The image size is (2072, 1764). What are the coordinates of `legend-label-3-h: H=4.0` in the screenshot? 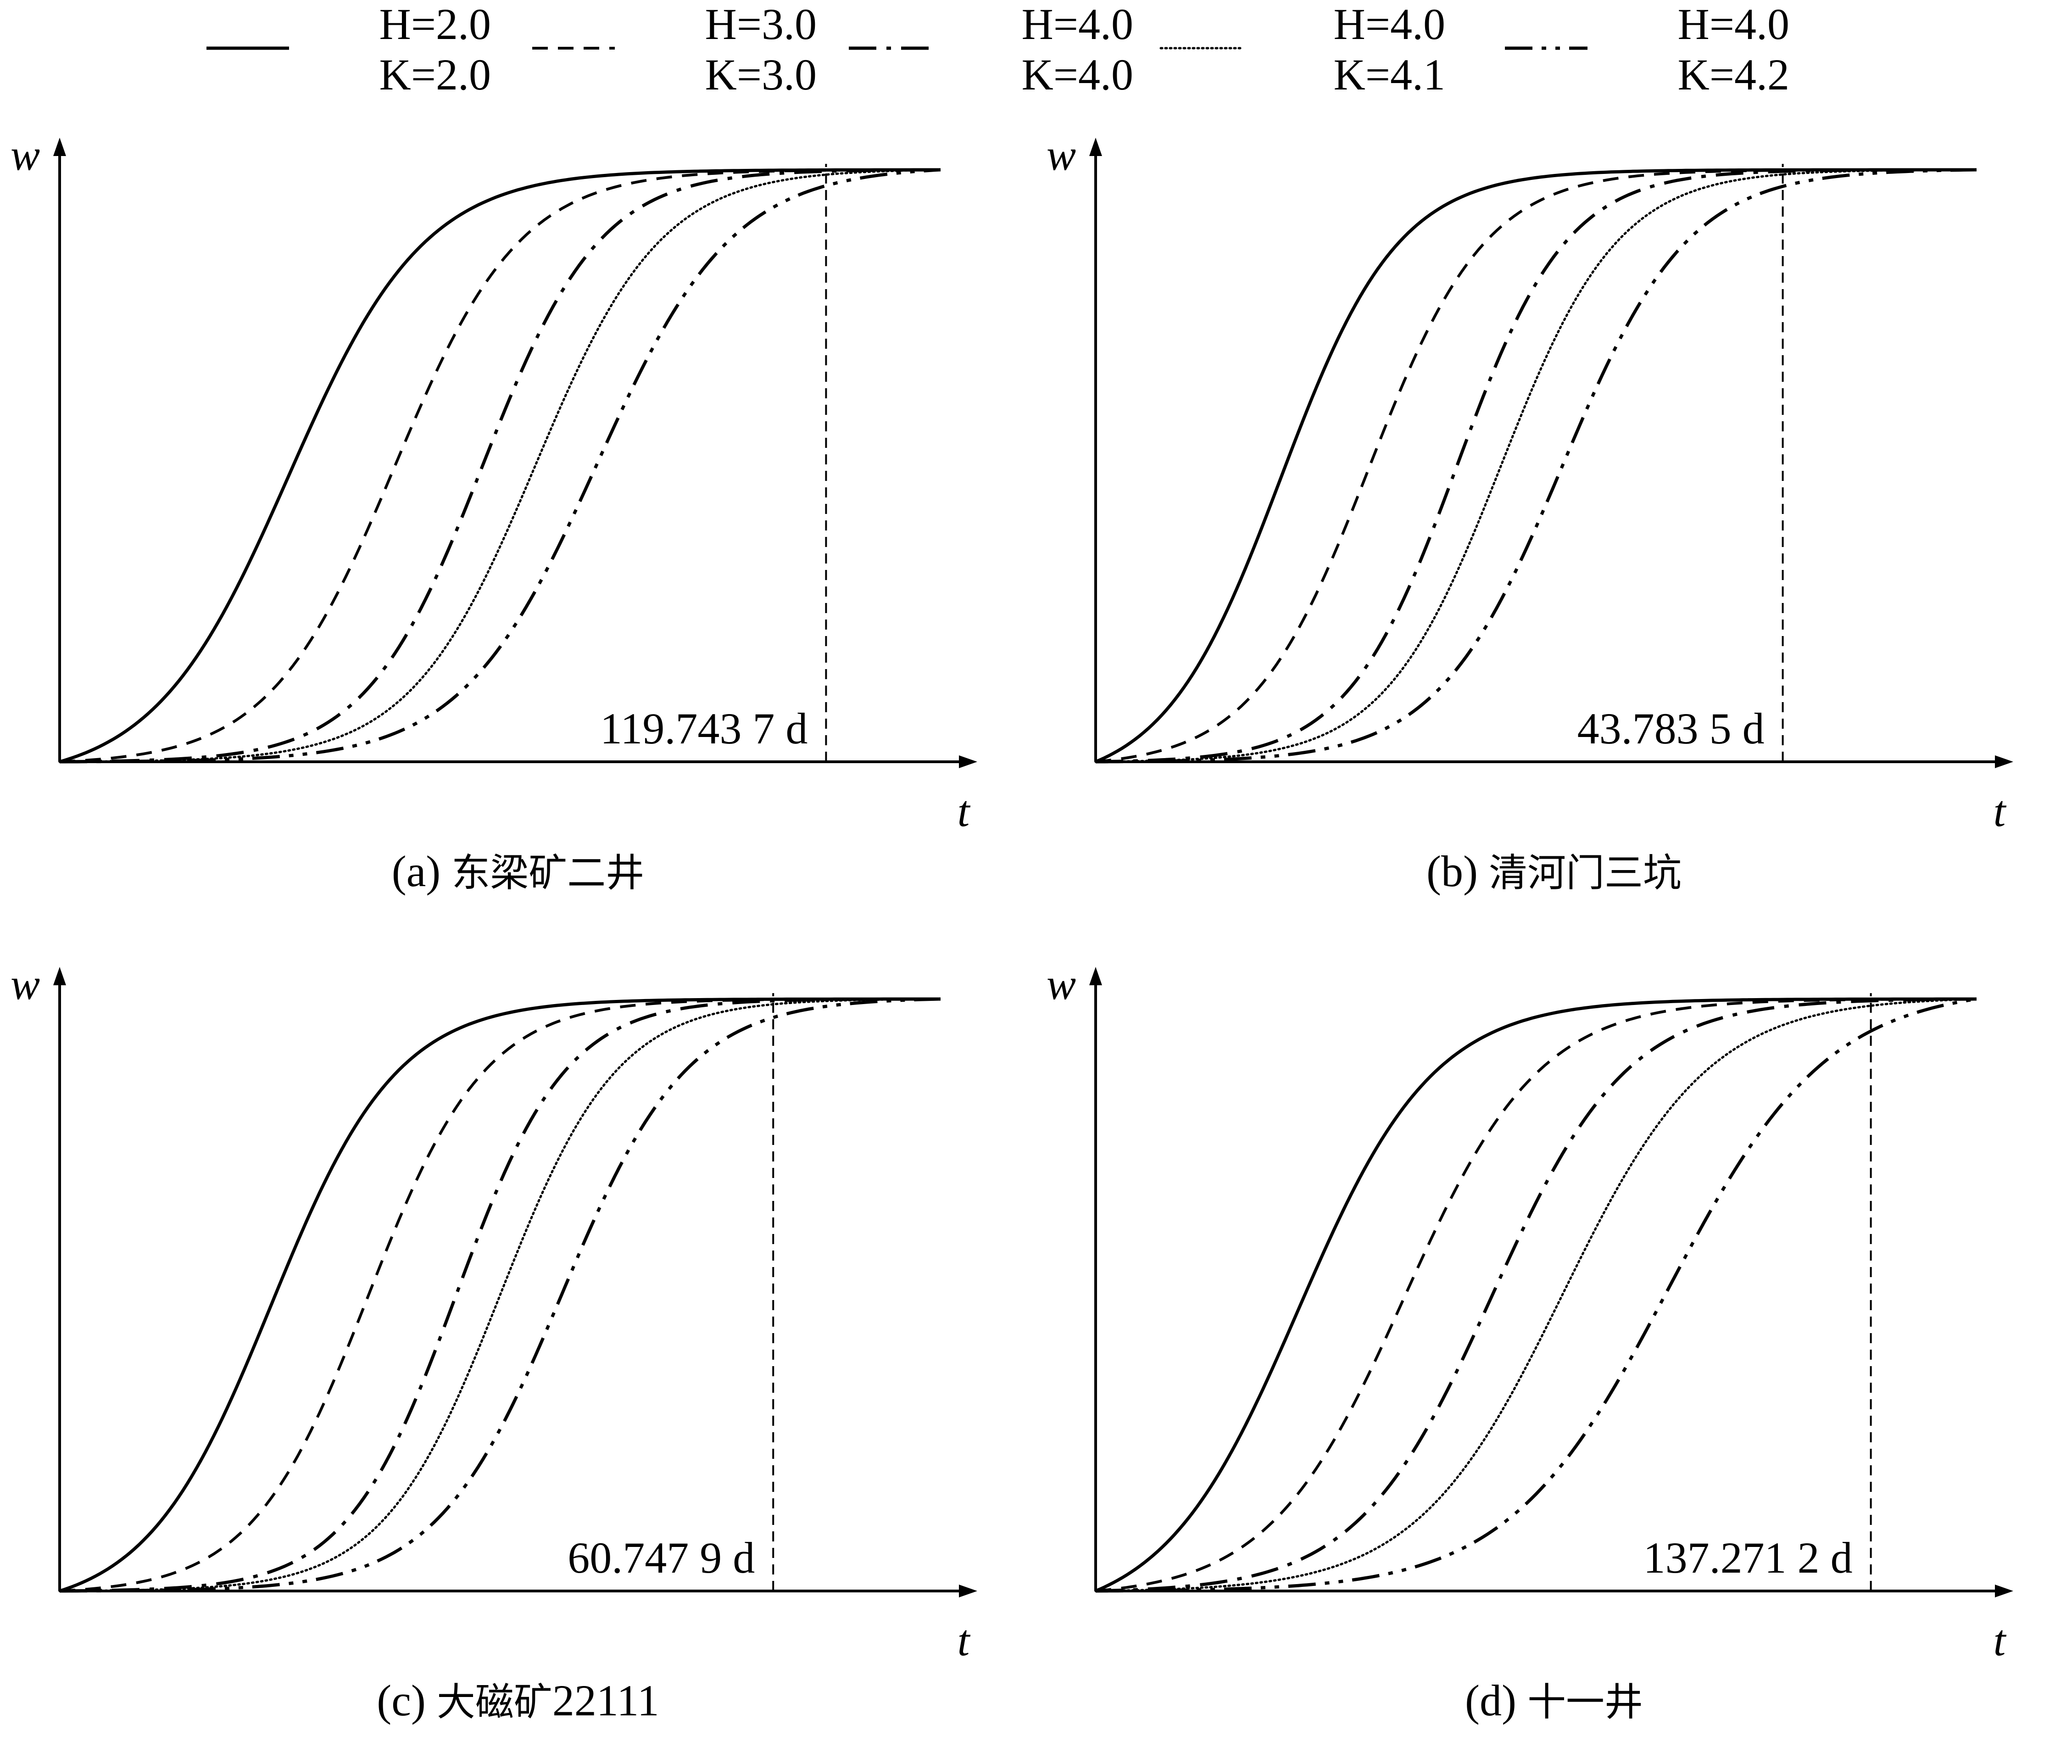 It's located at (1077, 24).